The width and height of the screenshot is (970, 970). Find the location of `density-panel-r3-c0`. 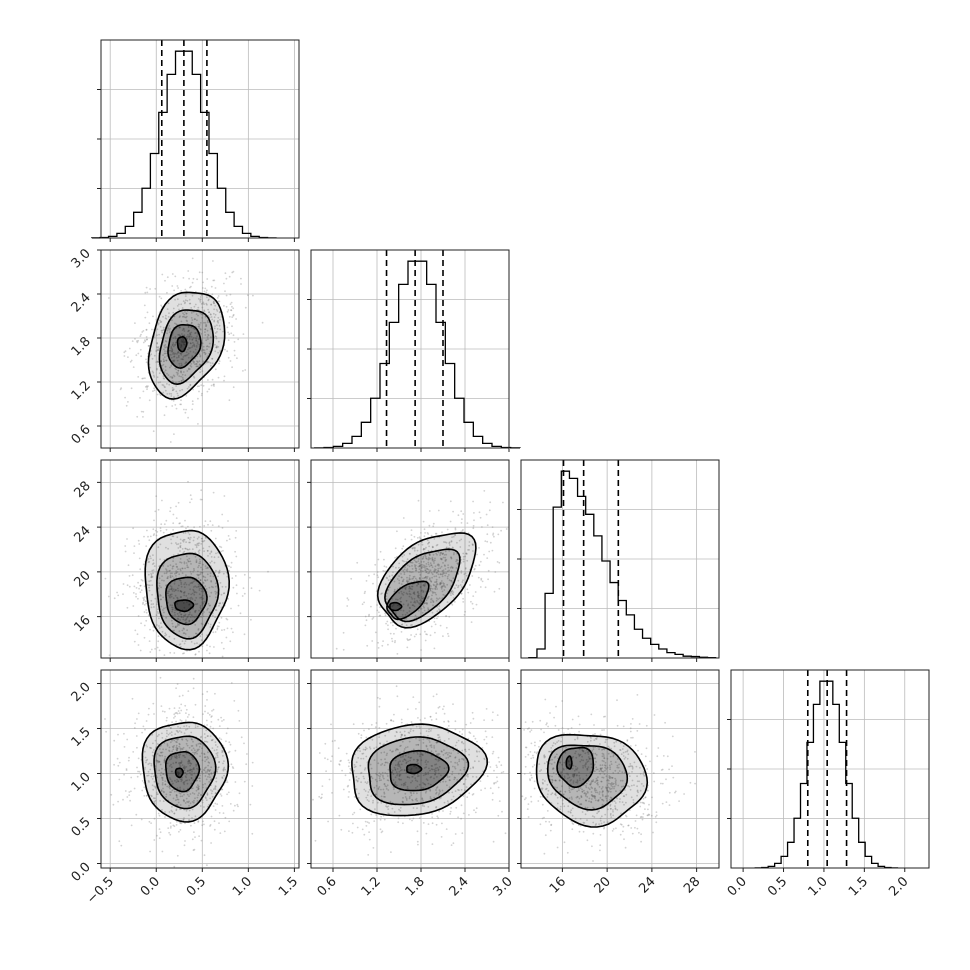

density-panel-r3-c0 is located at coordinates (179, 772).